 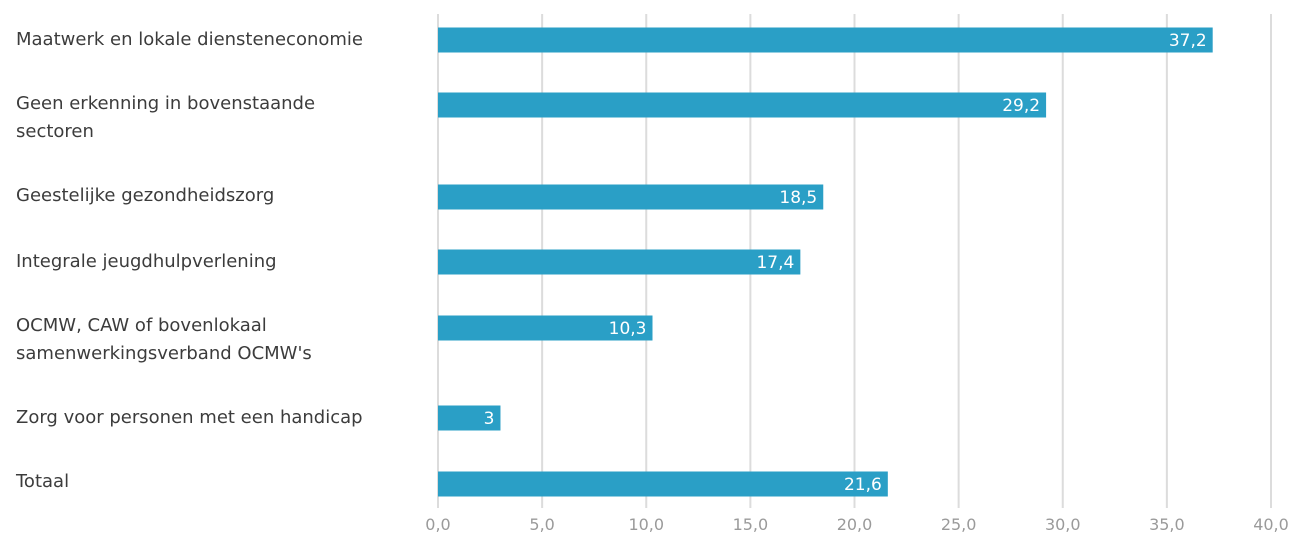 I want to click on bar-value-label: 21,6, so click(x=863, y=485).